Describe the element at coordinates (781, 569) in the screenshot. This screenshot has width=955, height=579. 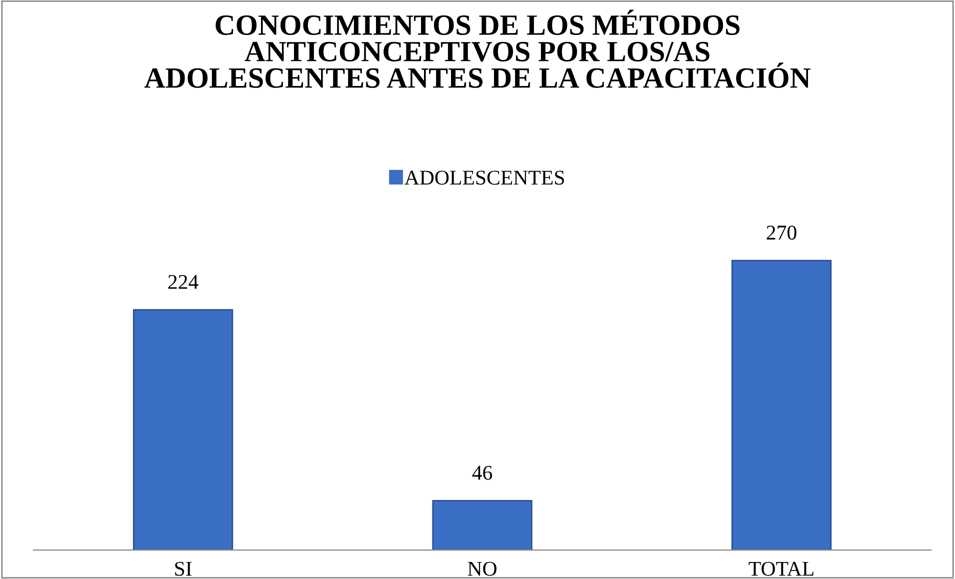
I see `x-tick-label: TOTAL` at that location.